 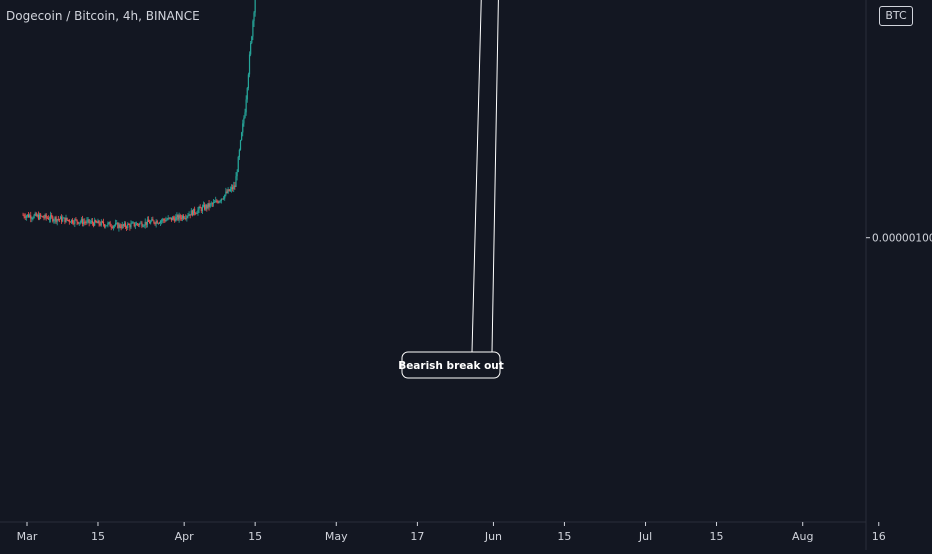 I want to click on y-tick-label: 0.00000100, so click(x=902, y=239).